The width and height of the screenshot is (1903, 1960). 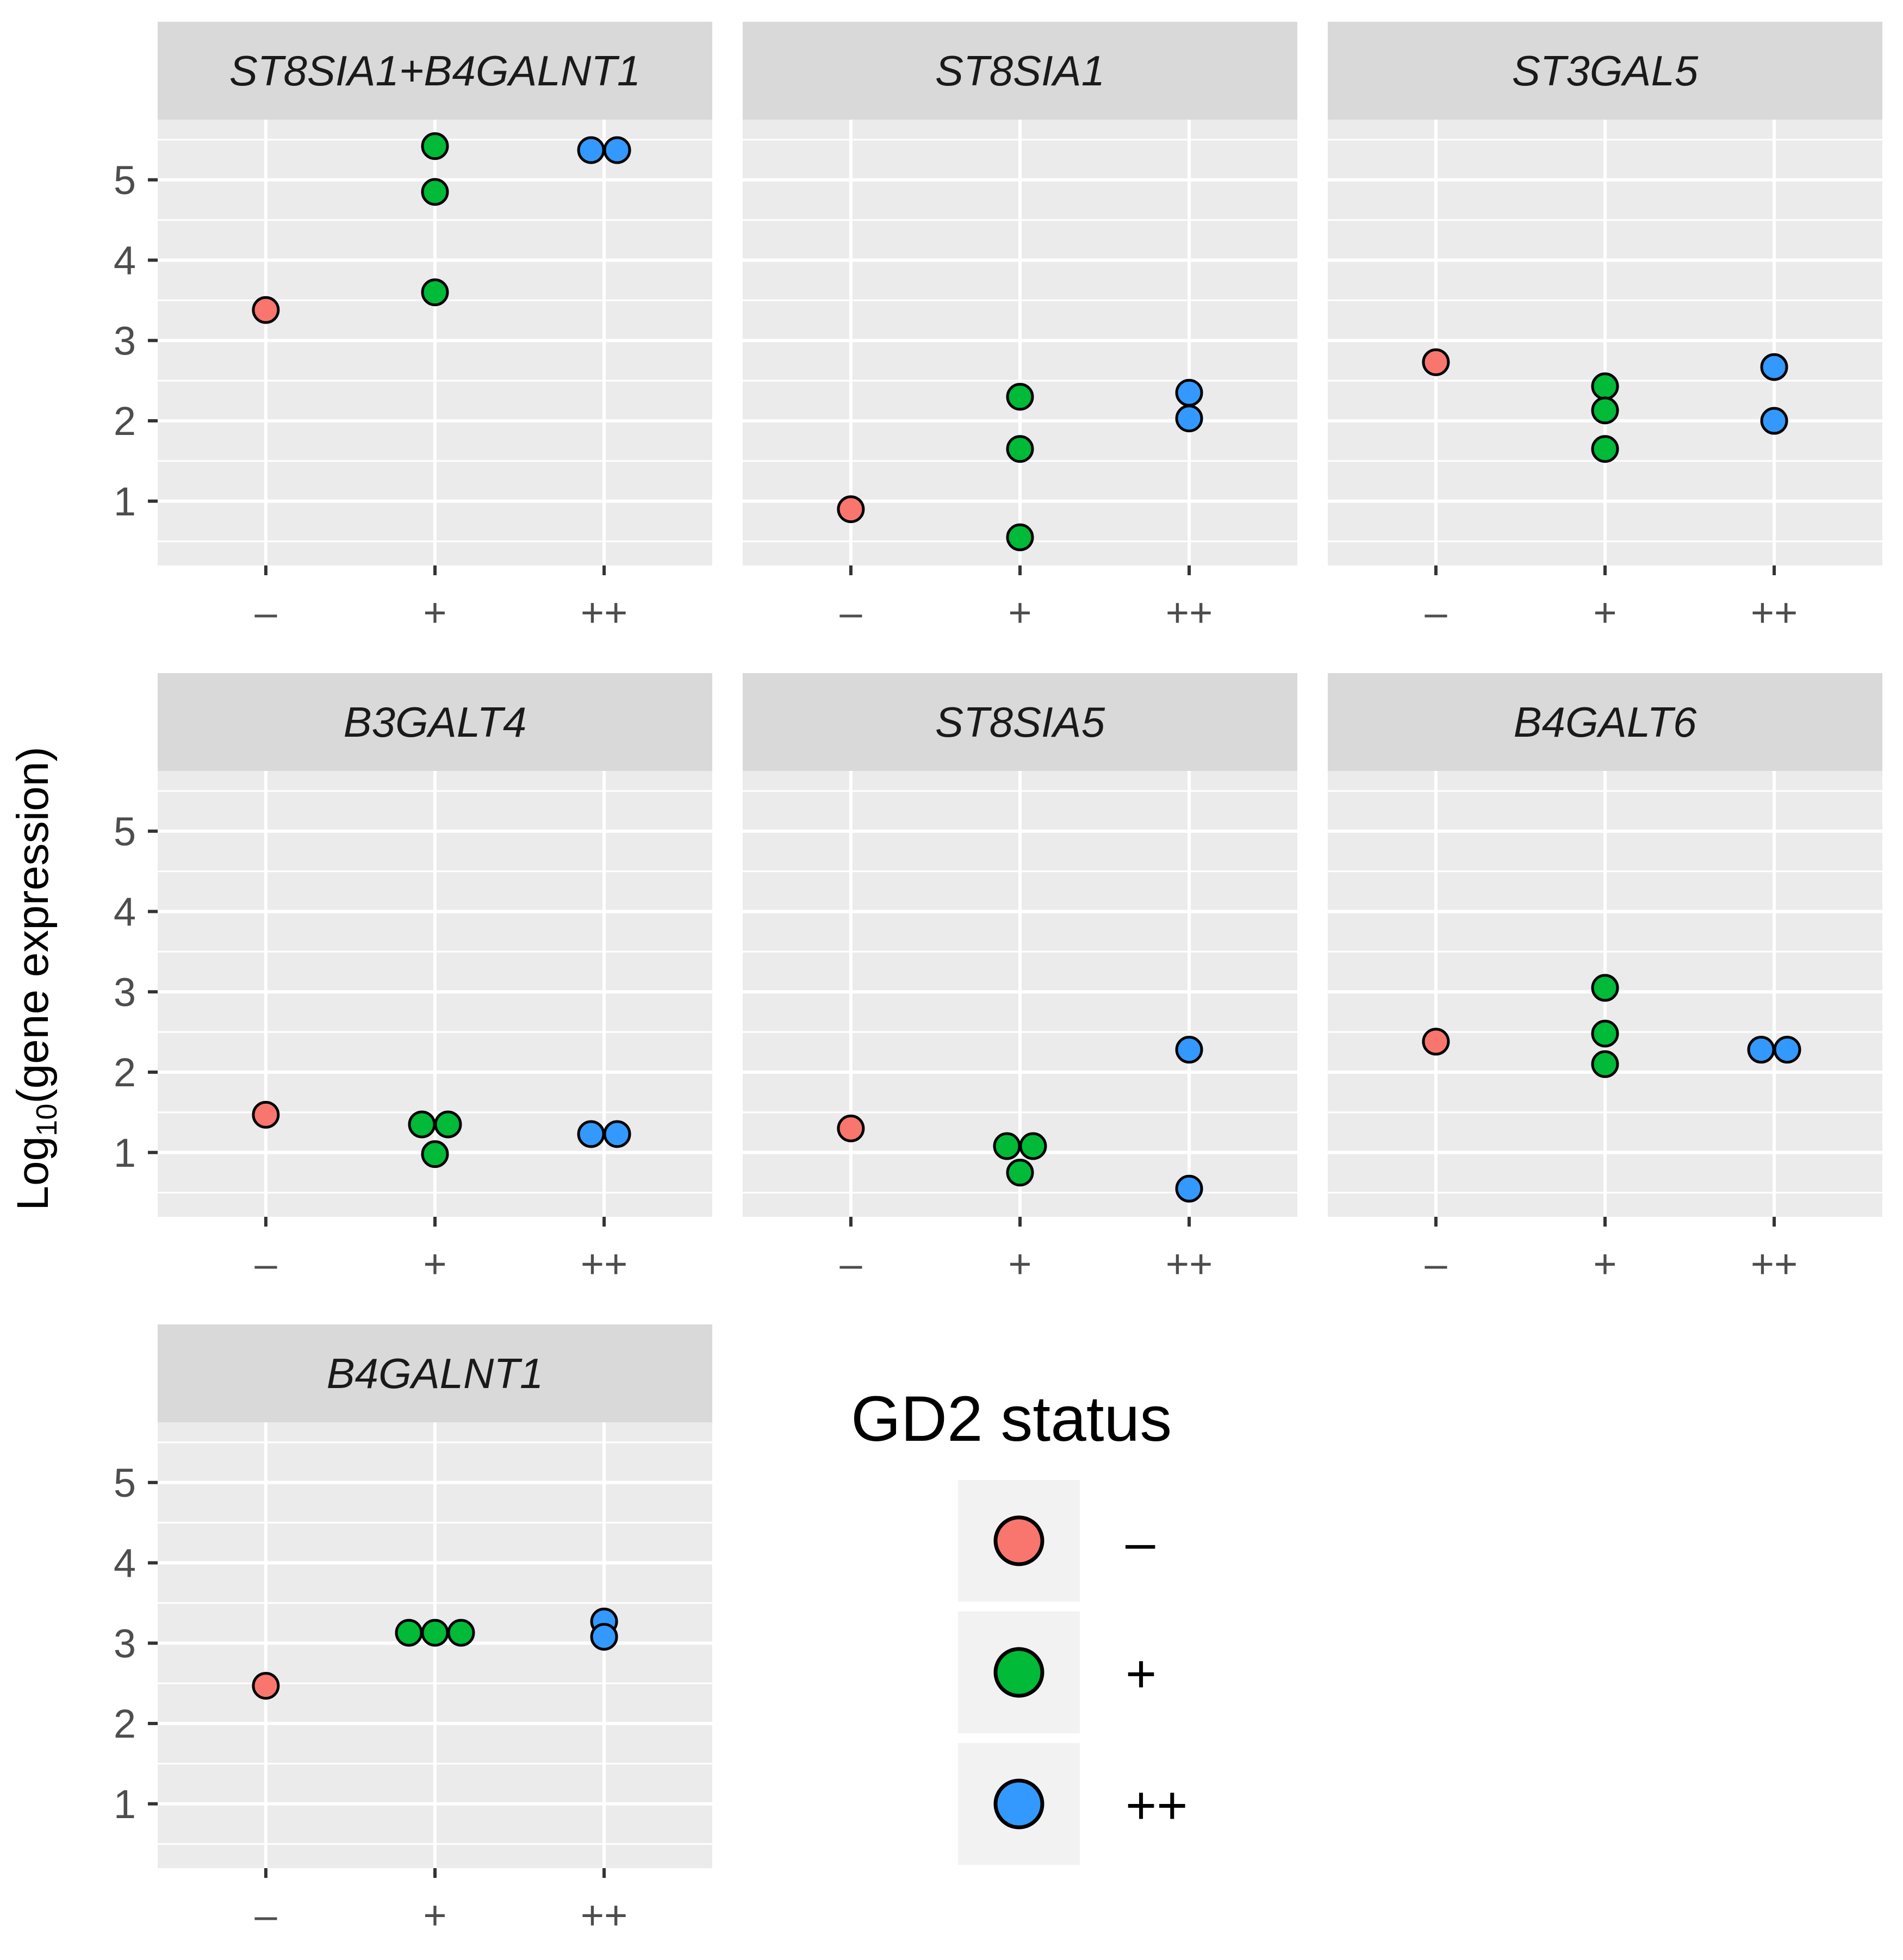 I want to click on panel-title: ST8SIA5, so click(x=1020, y=722).